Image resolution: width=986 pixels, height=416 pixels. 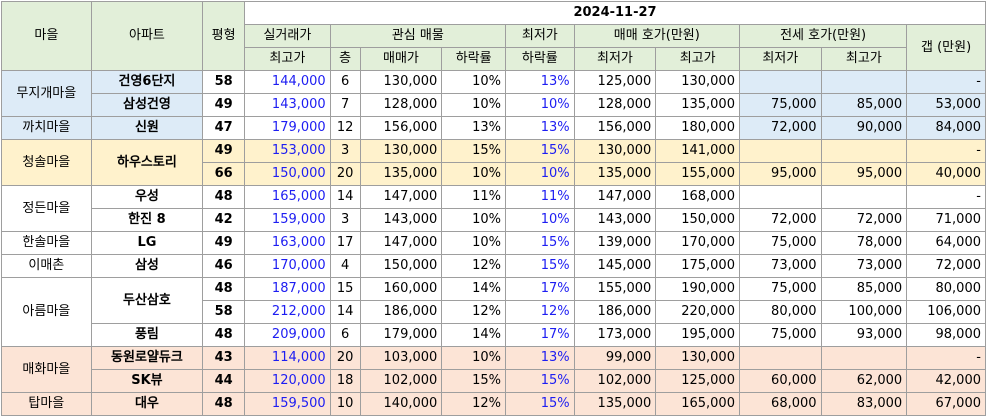 What do you see at coordinates (697, 243) in the screenshot?
I see `sale-max-cell: 170,000` at bounding box center [697, 243].